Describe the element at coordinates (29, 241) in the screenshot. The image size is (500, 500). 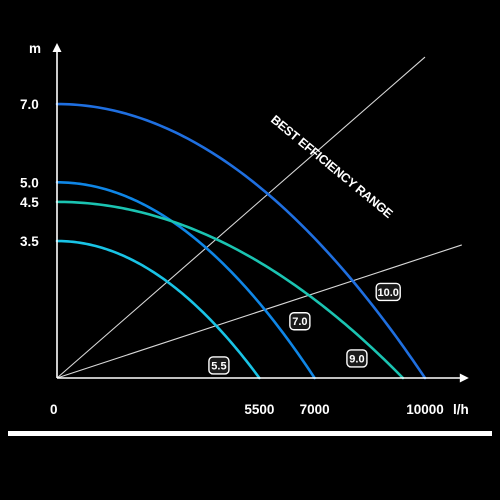
I see `y-tick-label: 3.5` at that location.